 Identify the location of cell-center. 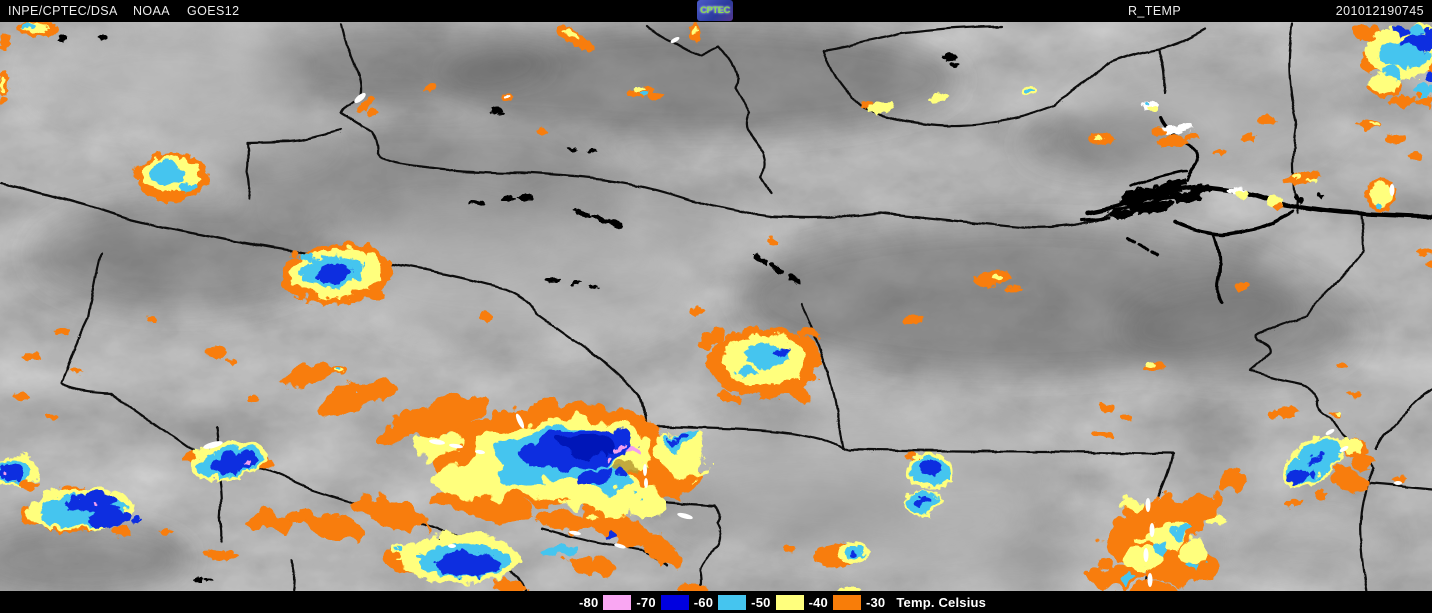
(755, 364).